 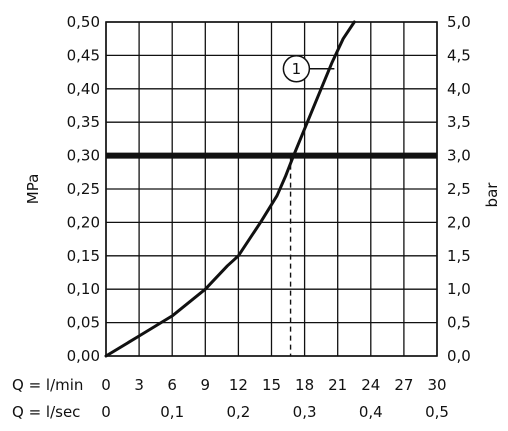 What do you see at coordinates (459, 89) in the screenshot?
I see `y-tick-label-right: 4,0` at bounding box center [459, 89].